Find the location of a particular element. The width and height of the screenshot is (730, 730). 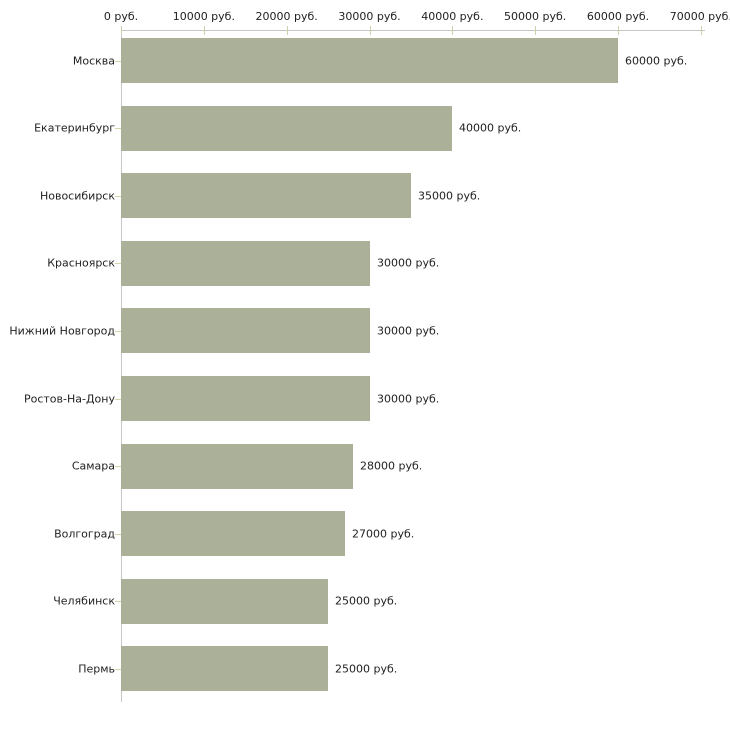

x-tick-label: 0 руб. is located at coordinates (121, 16).